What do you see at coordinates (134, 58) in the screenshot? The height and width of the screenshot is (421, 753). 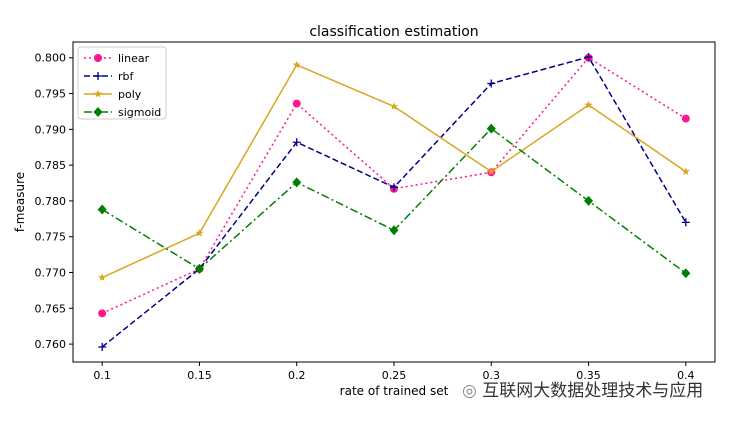 I see `legend-label-linear: linear` at bounding box center [134, 58].